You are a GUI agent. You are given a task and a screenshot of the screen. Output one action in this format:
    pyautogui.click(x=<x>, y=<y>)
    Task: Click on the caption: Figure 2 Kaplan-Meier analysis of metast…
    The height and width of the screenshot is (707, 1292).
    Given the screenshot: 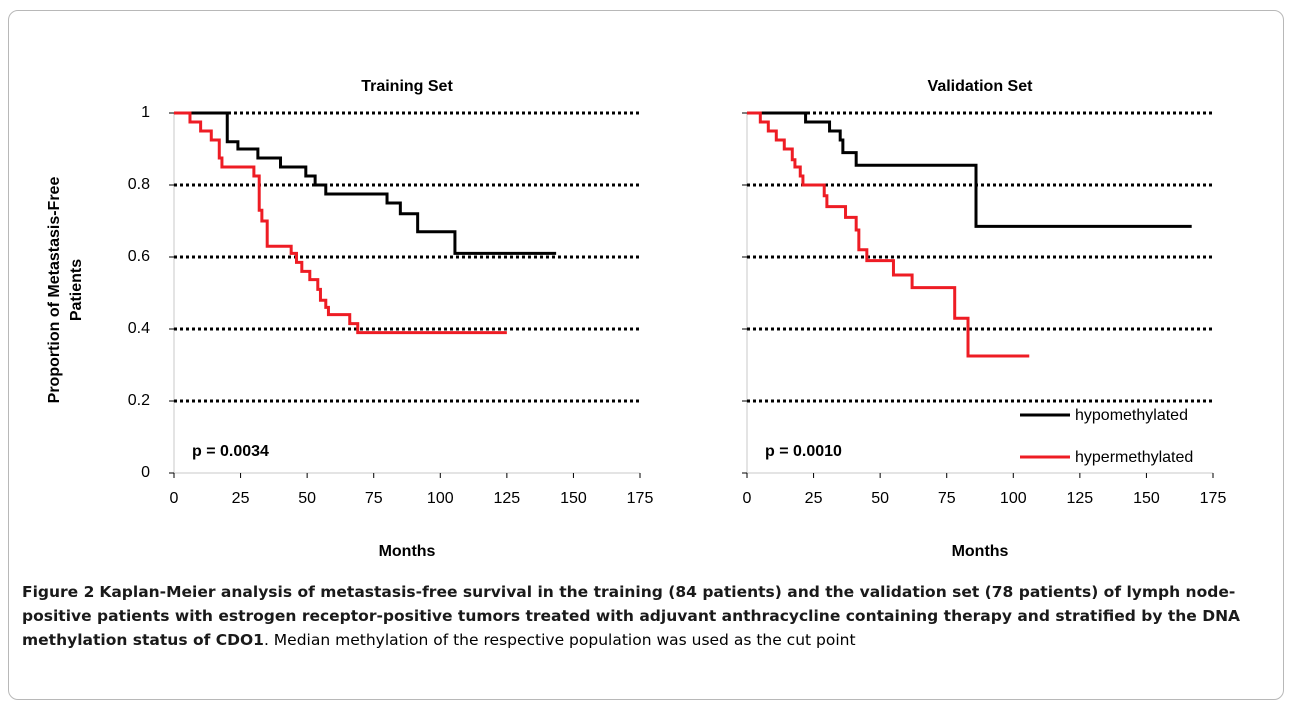 What is the action you would take?
    pyautogui.click(x=647, y=616)
    